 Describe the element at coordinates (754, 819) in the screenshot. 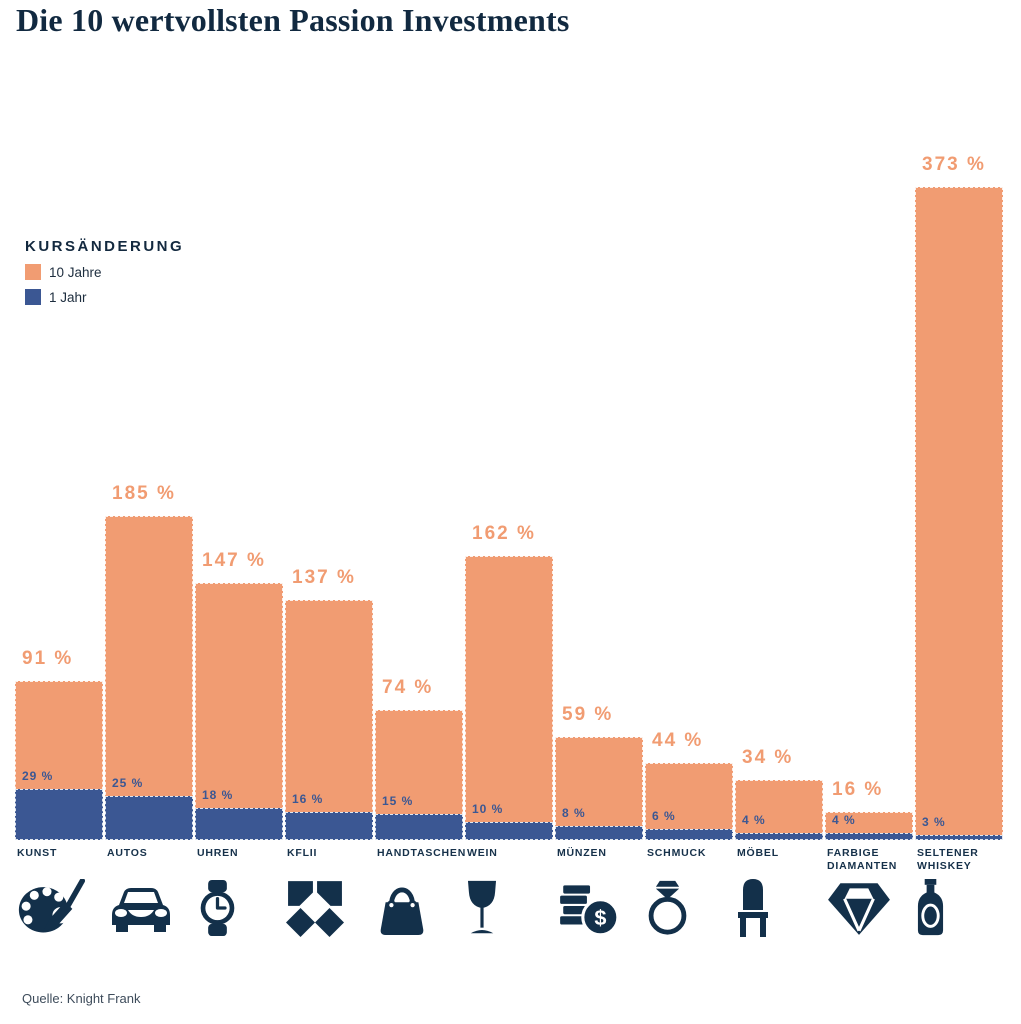

I see `value-label-1-jahr-möbel: 4 %` at that location.